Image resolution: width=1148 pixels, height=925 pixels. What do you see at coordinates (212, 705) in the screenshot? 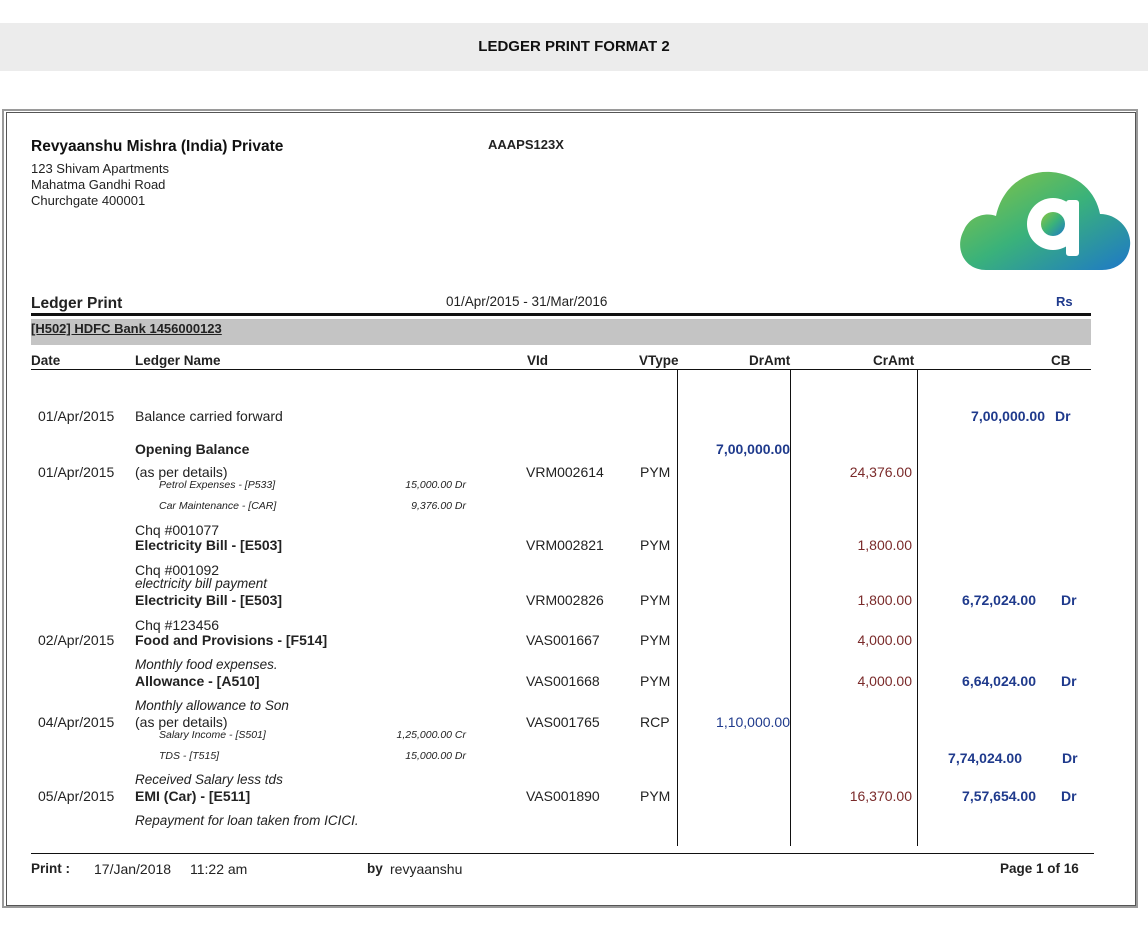
I see `row6-narration: Monthly allowance to Son` at bounding box center [212, 705].